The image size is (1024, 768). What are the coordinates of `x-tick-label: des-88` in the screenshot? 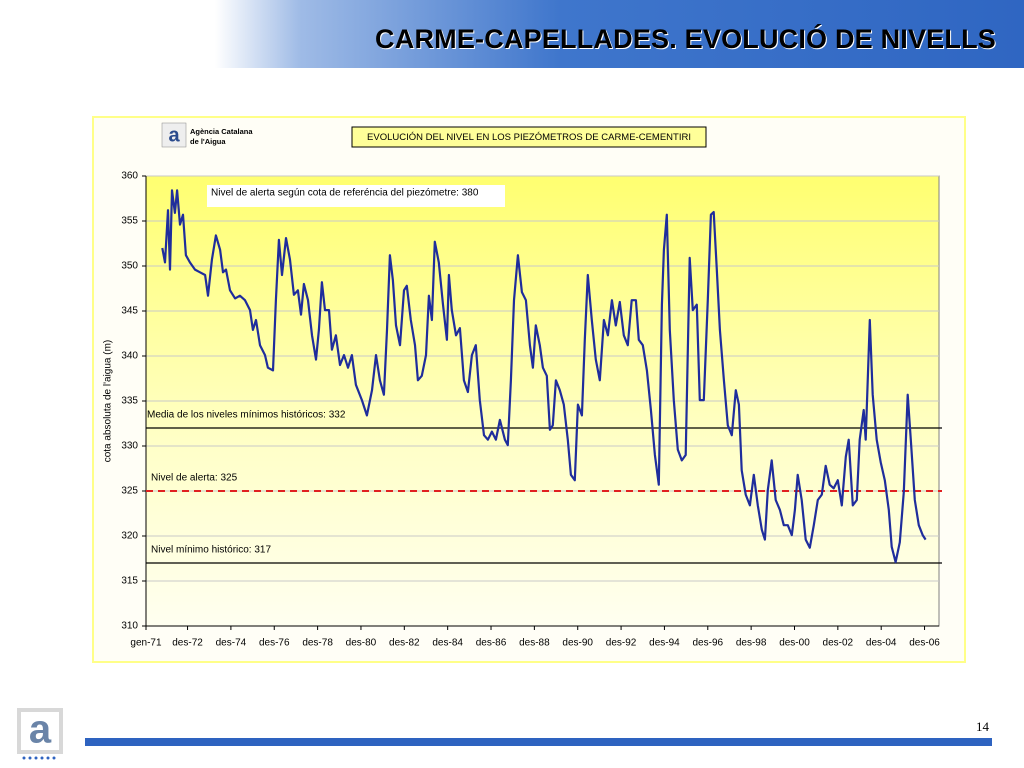 It's located at (534, 643).